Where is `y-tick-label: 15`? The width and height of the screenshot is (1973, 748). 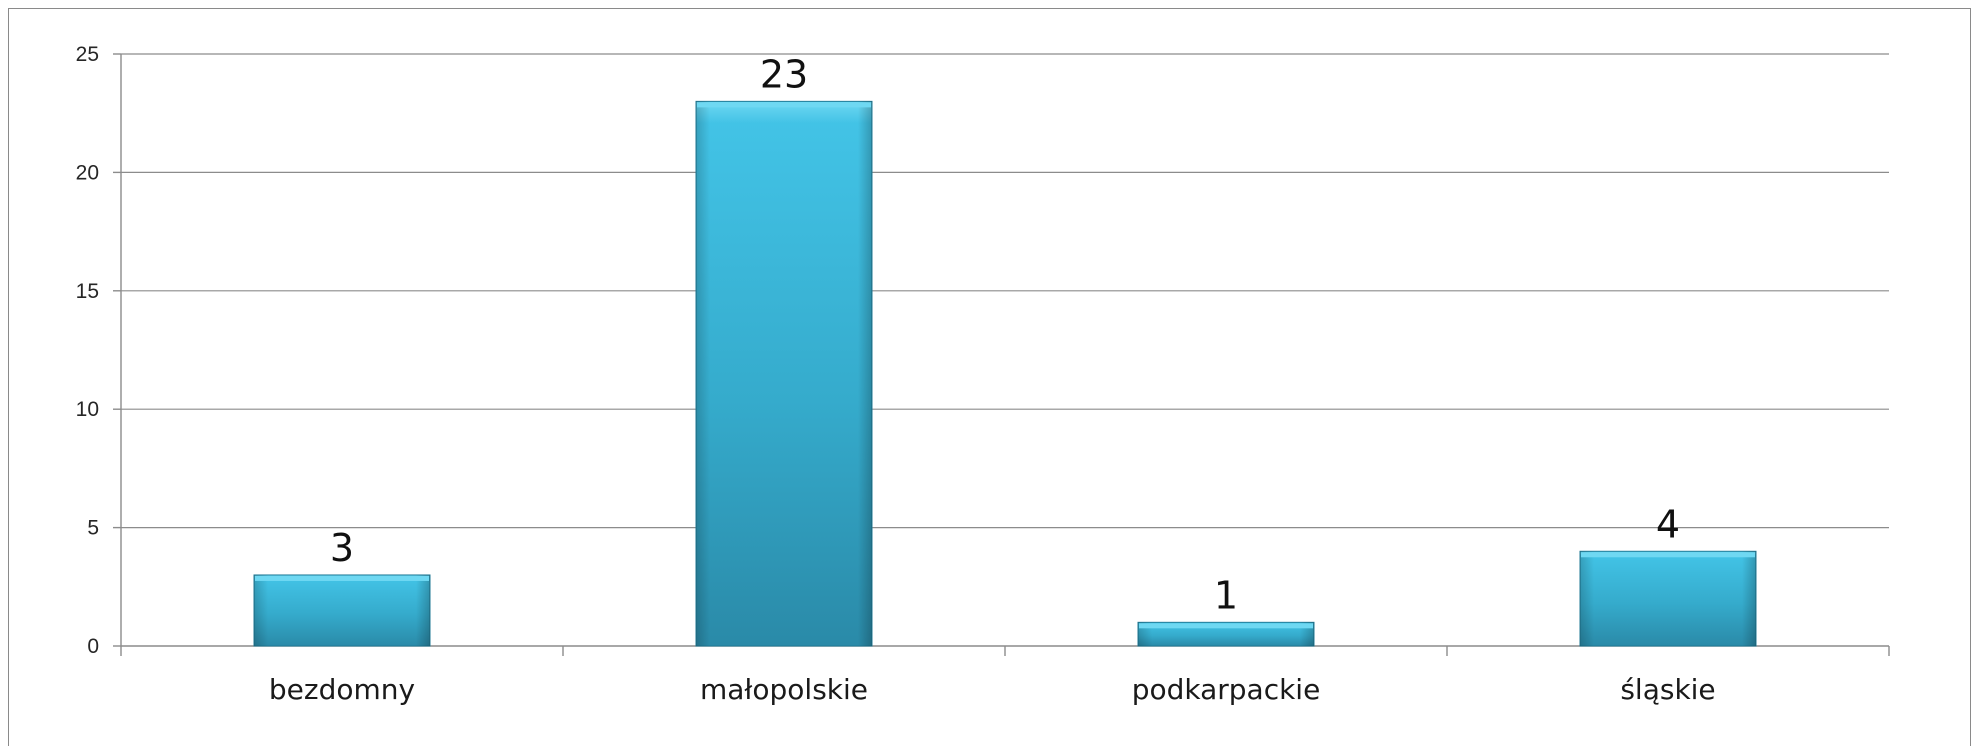
y-tick-label: 15 is located at coordinates (87, 291).